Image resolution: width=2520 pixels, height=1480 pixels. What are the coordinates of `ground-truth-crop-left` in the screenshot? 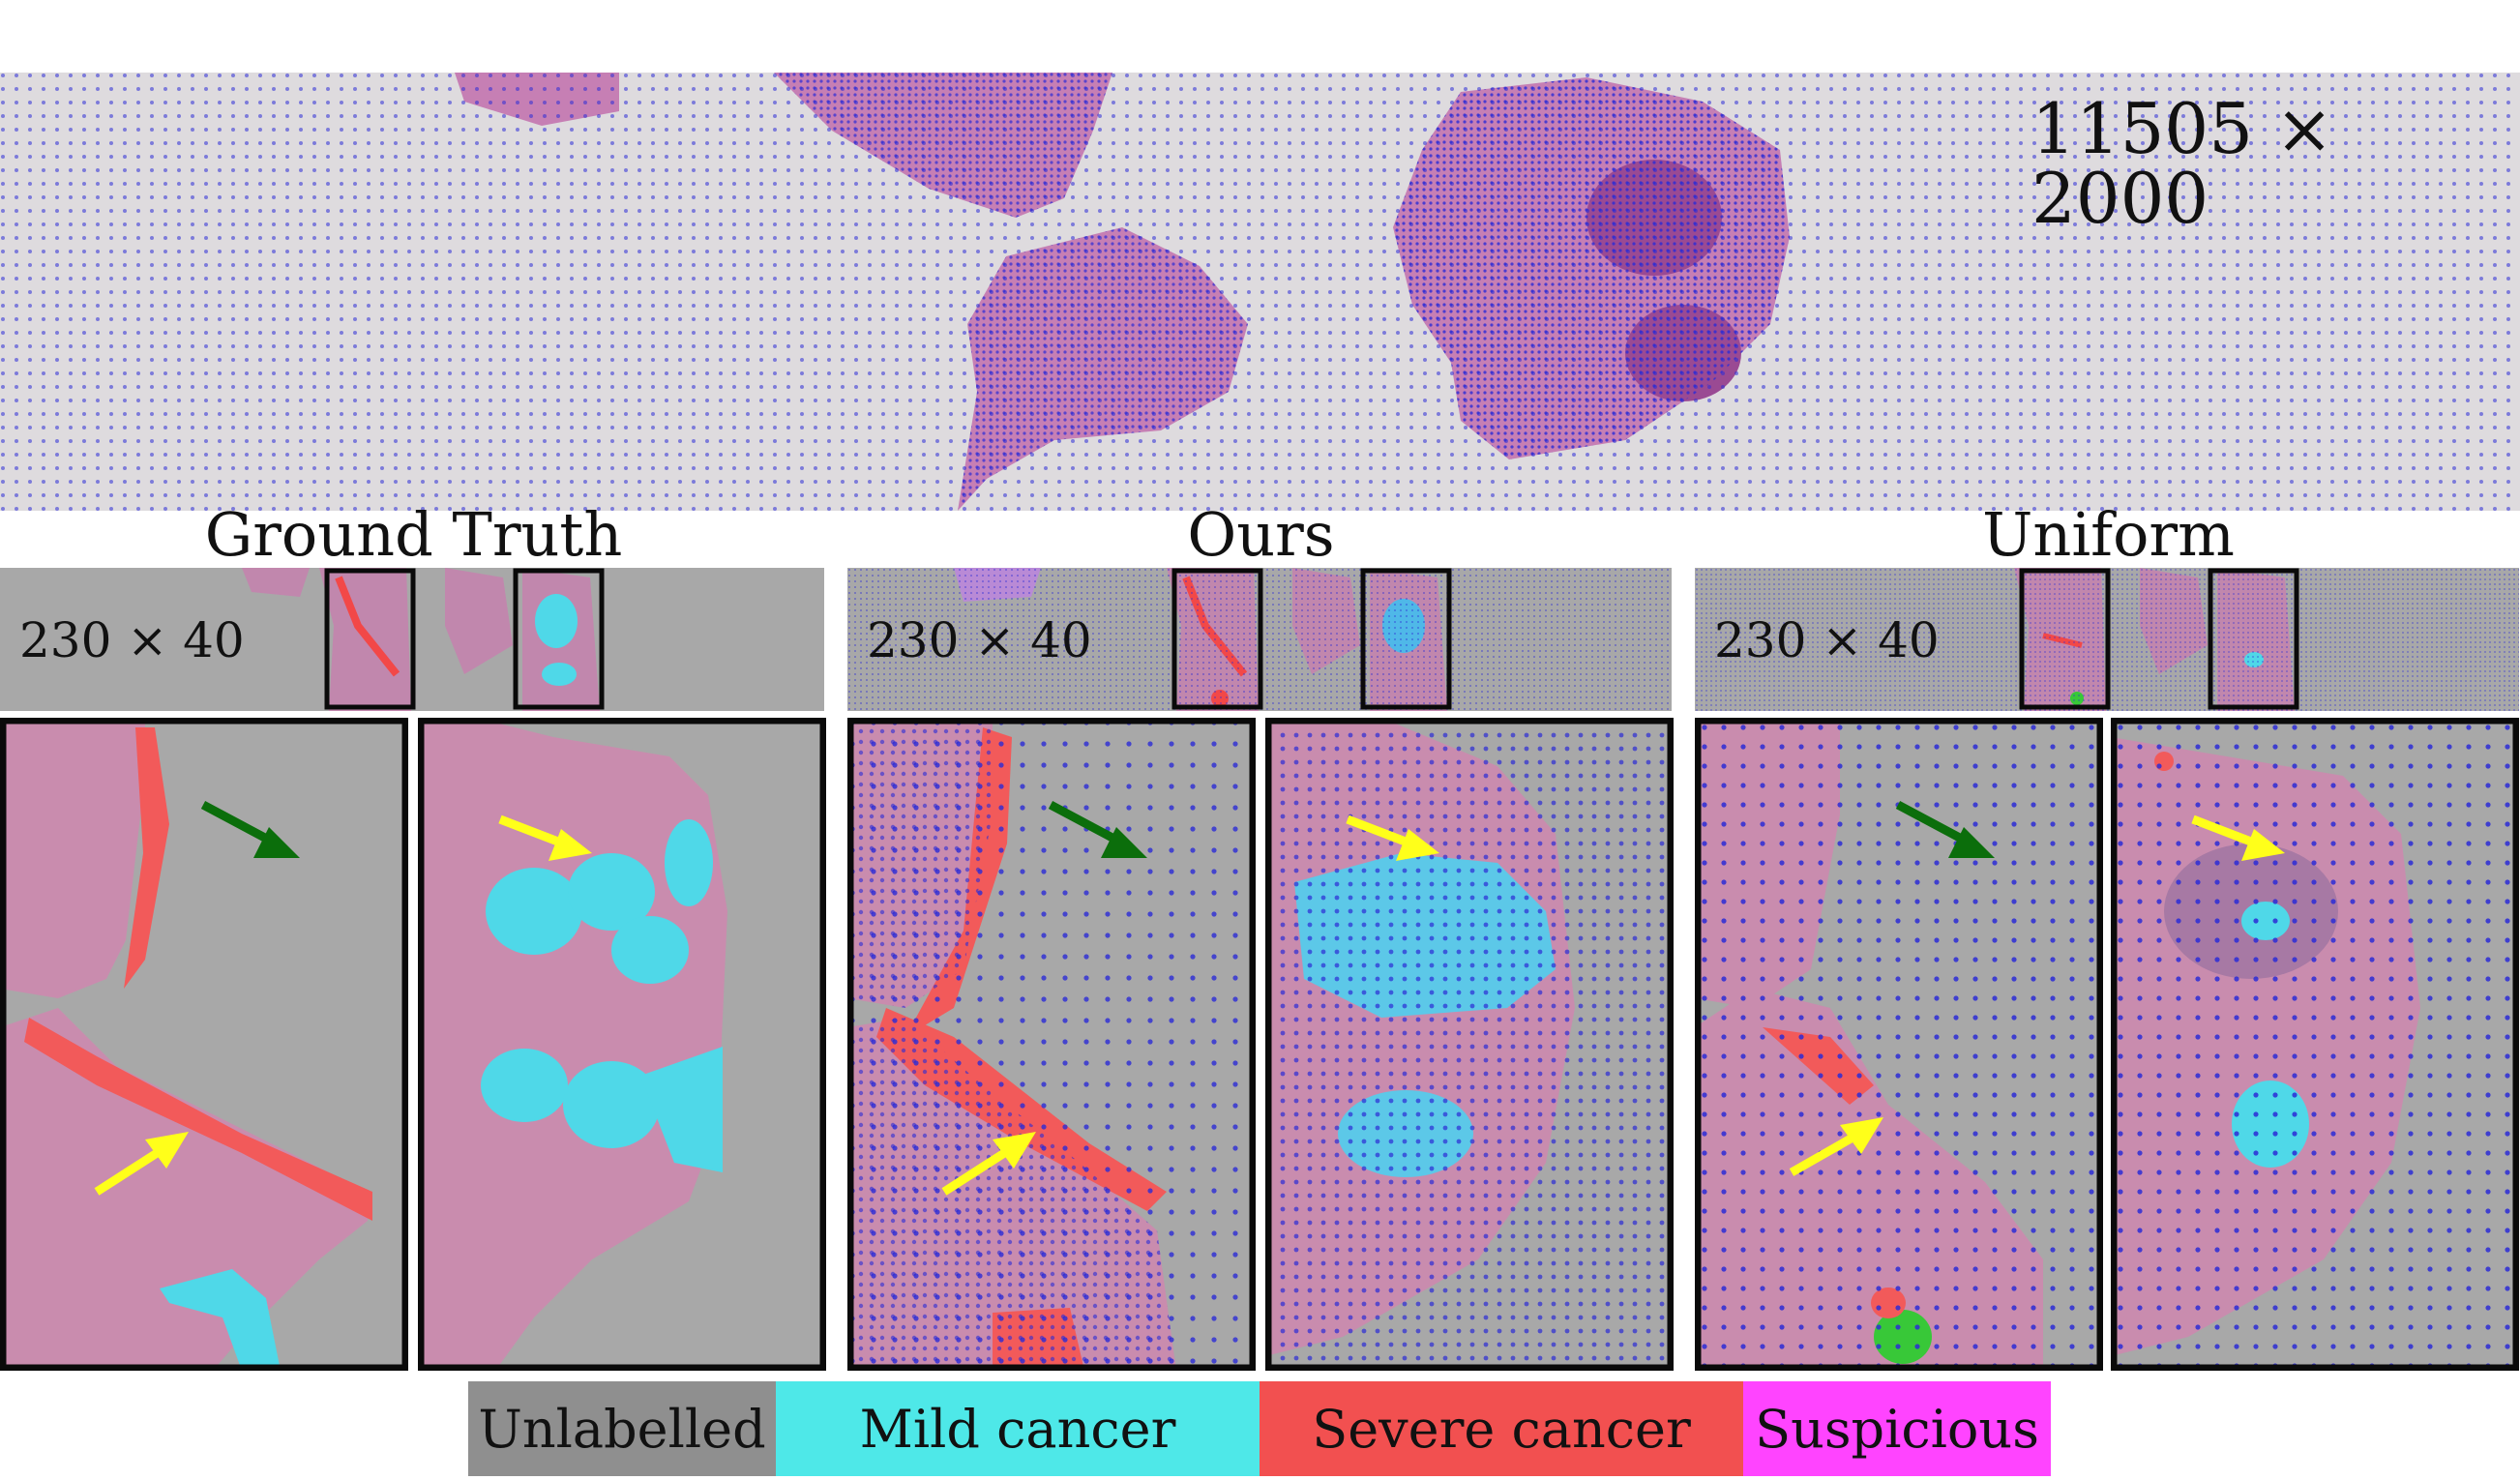 It's located at (204, 1044).